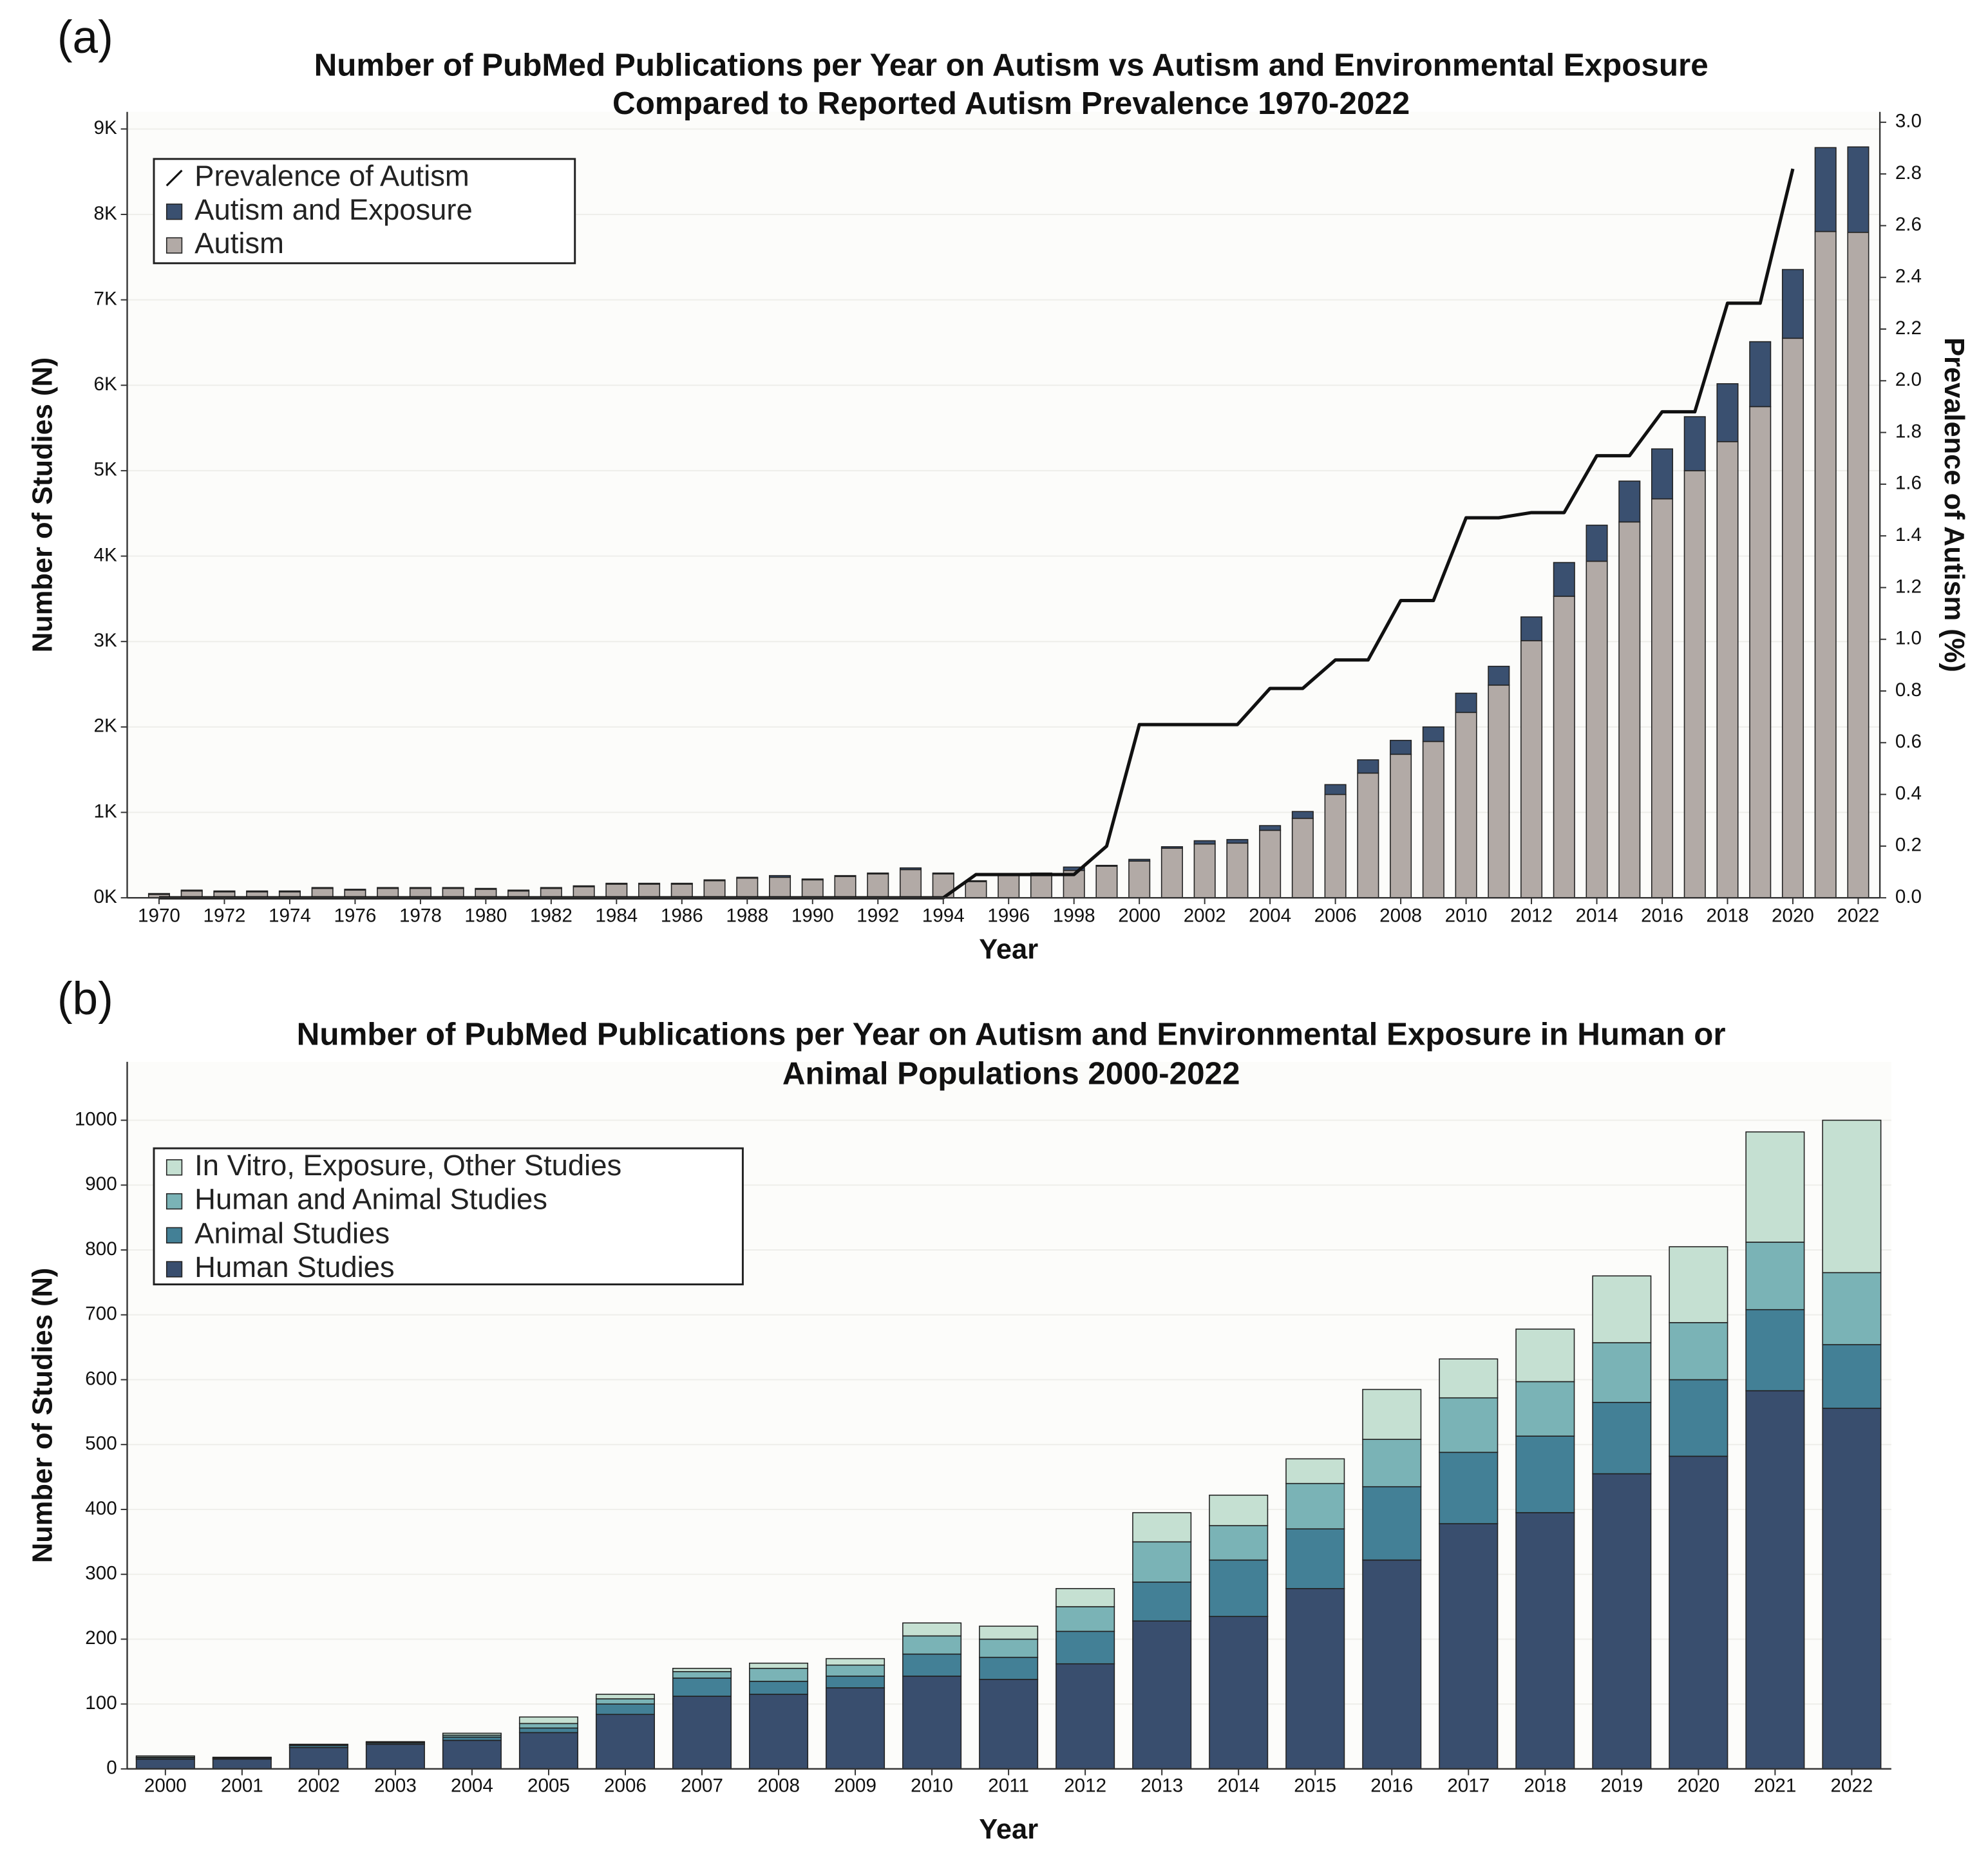 This screenshot has height=1863, width=1988. What do you see at coordinates (1011, 1074) in the screenshot?
I see `chart-title: Animal Populations 2000-2022` at bounding box center [1011, 1074].